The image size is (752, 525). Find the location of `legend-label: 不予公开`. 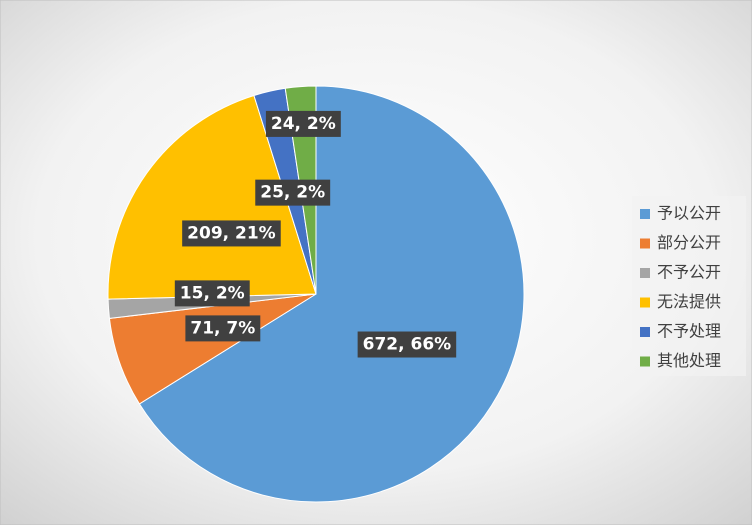

legend-label: 不予公开 is located at coordinates (689, 272).